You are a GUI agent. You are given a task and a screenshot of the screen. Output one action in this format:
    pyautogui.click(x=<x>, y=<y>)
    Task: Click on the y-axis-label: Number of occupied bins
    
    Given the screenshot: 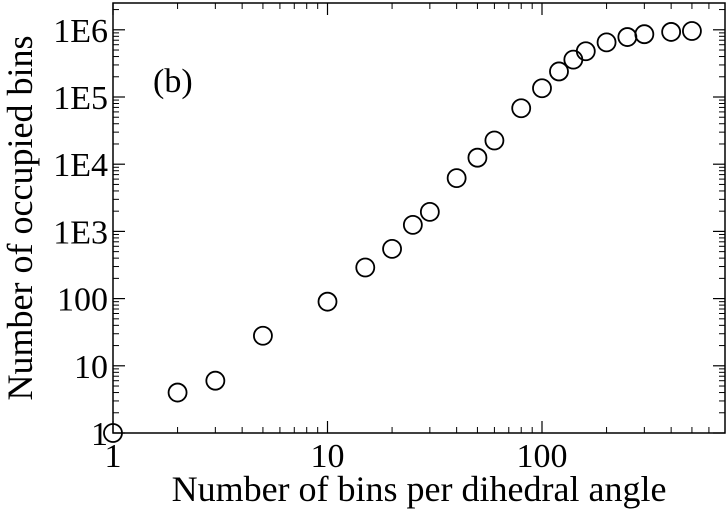 What is the action you would take?
    pyautogui.click(x=20, y=218)
    